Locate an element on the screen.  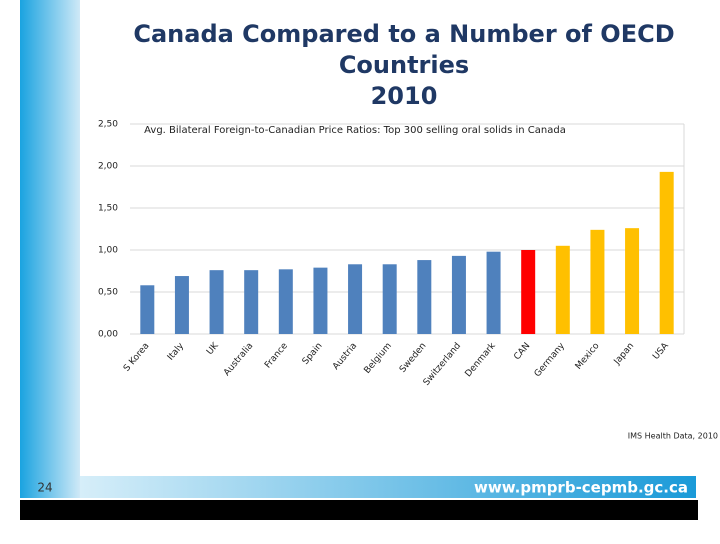
x-tick-label: CAN is located at coordinates (522, 351).